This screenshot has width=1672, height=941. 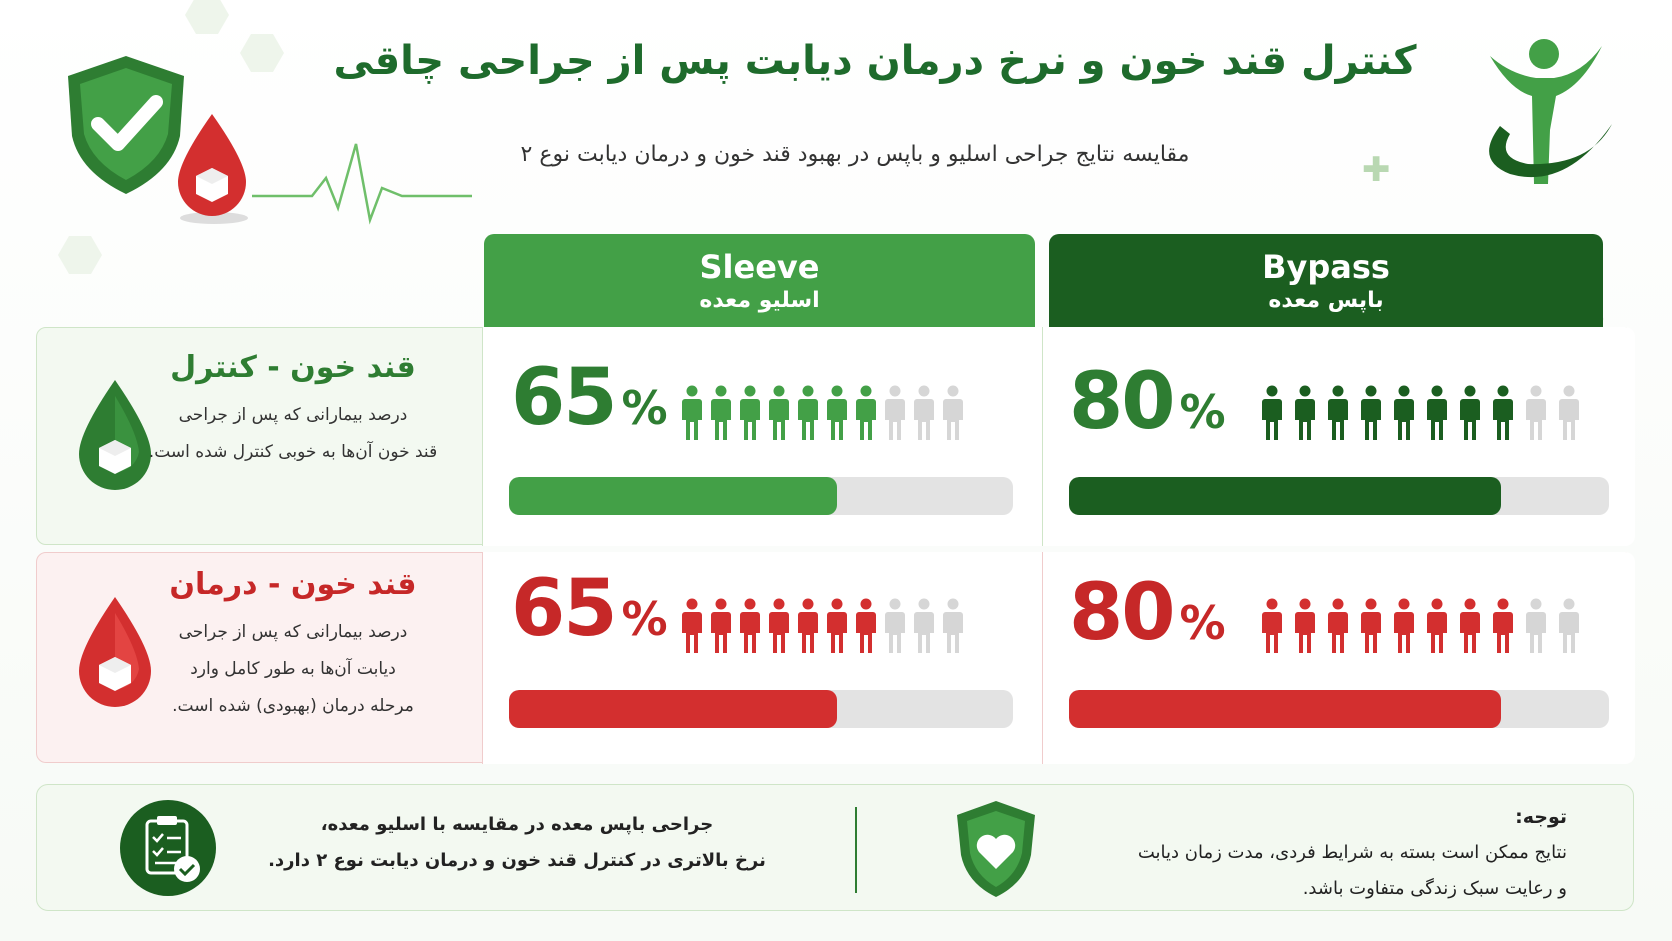 What do you see at coordinates (1550, 111) in the screenshot?
I see `person-logo-icon` at bounding box center [1550, 111].